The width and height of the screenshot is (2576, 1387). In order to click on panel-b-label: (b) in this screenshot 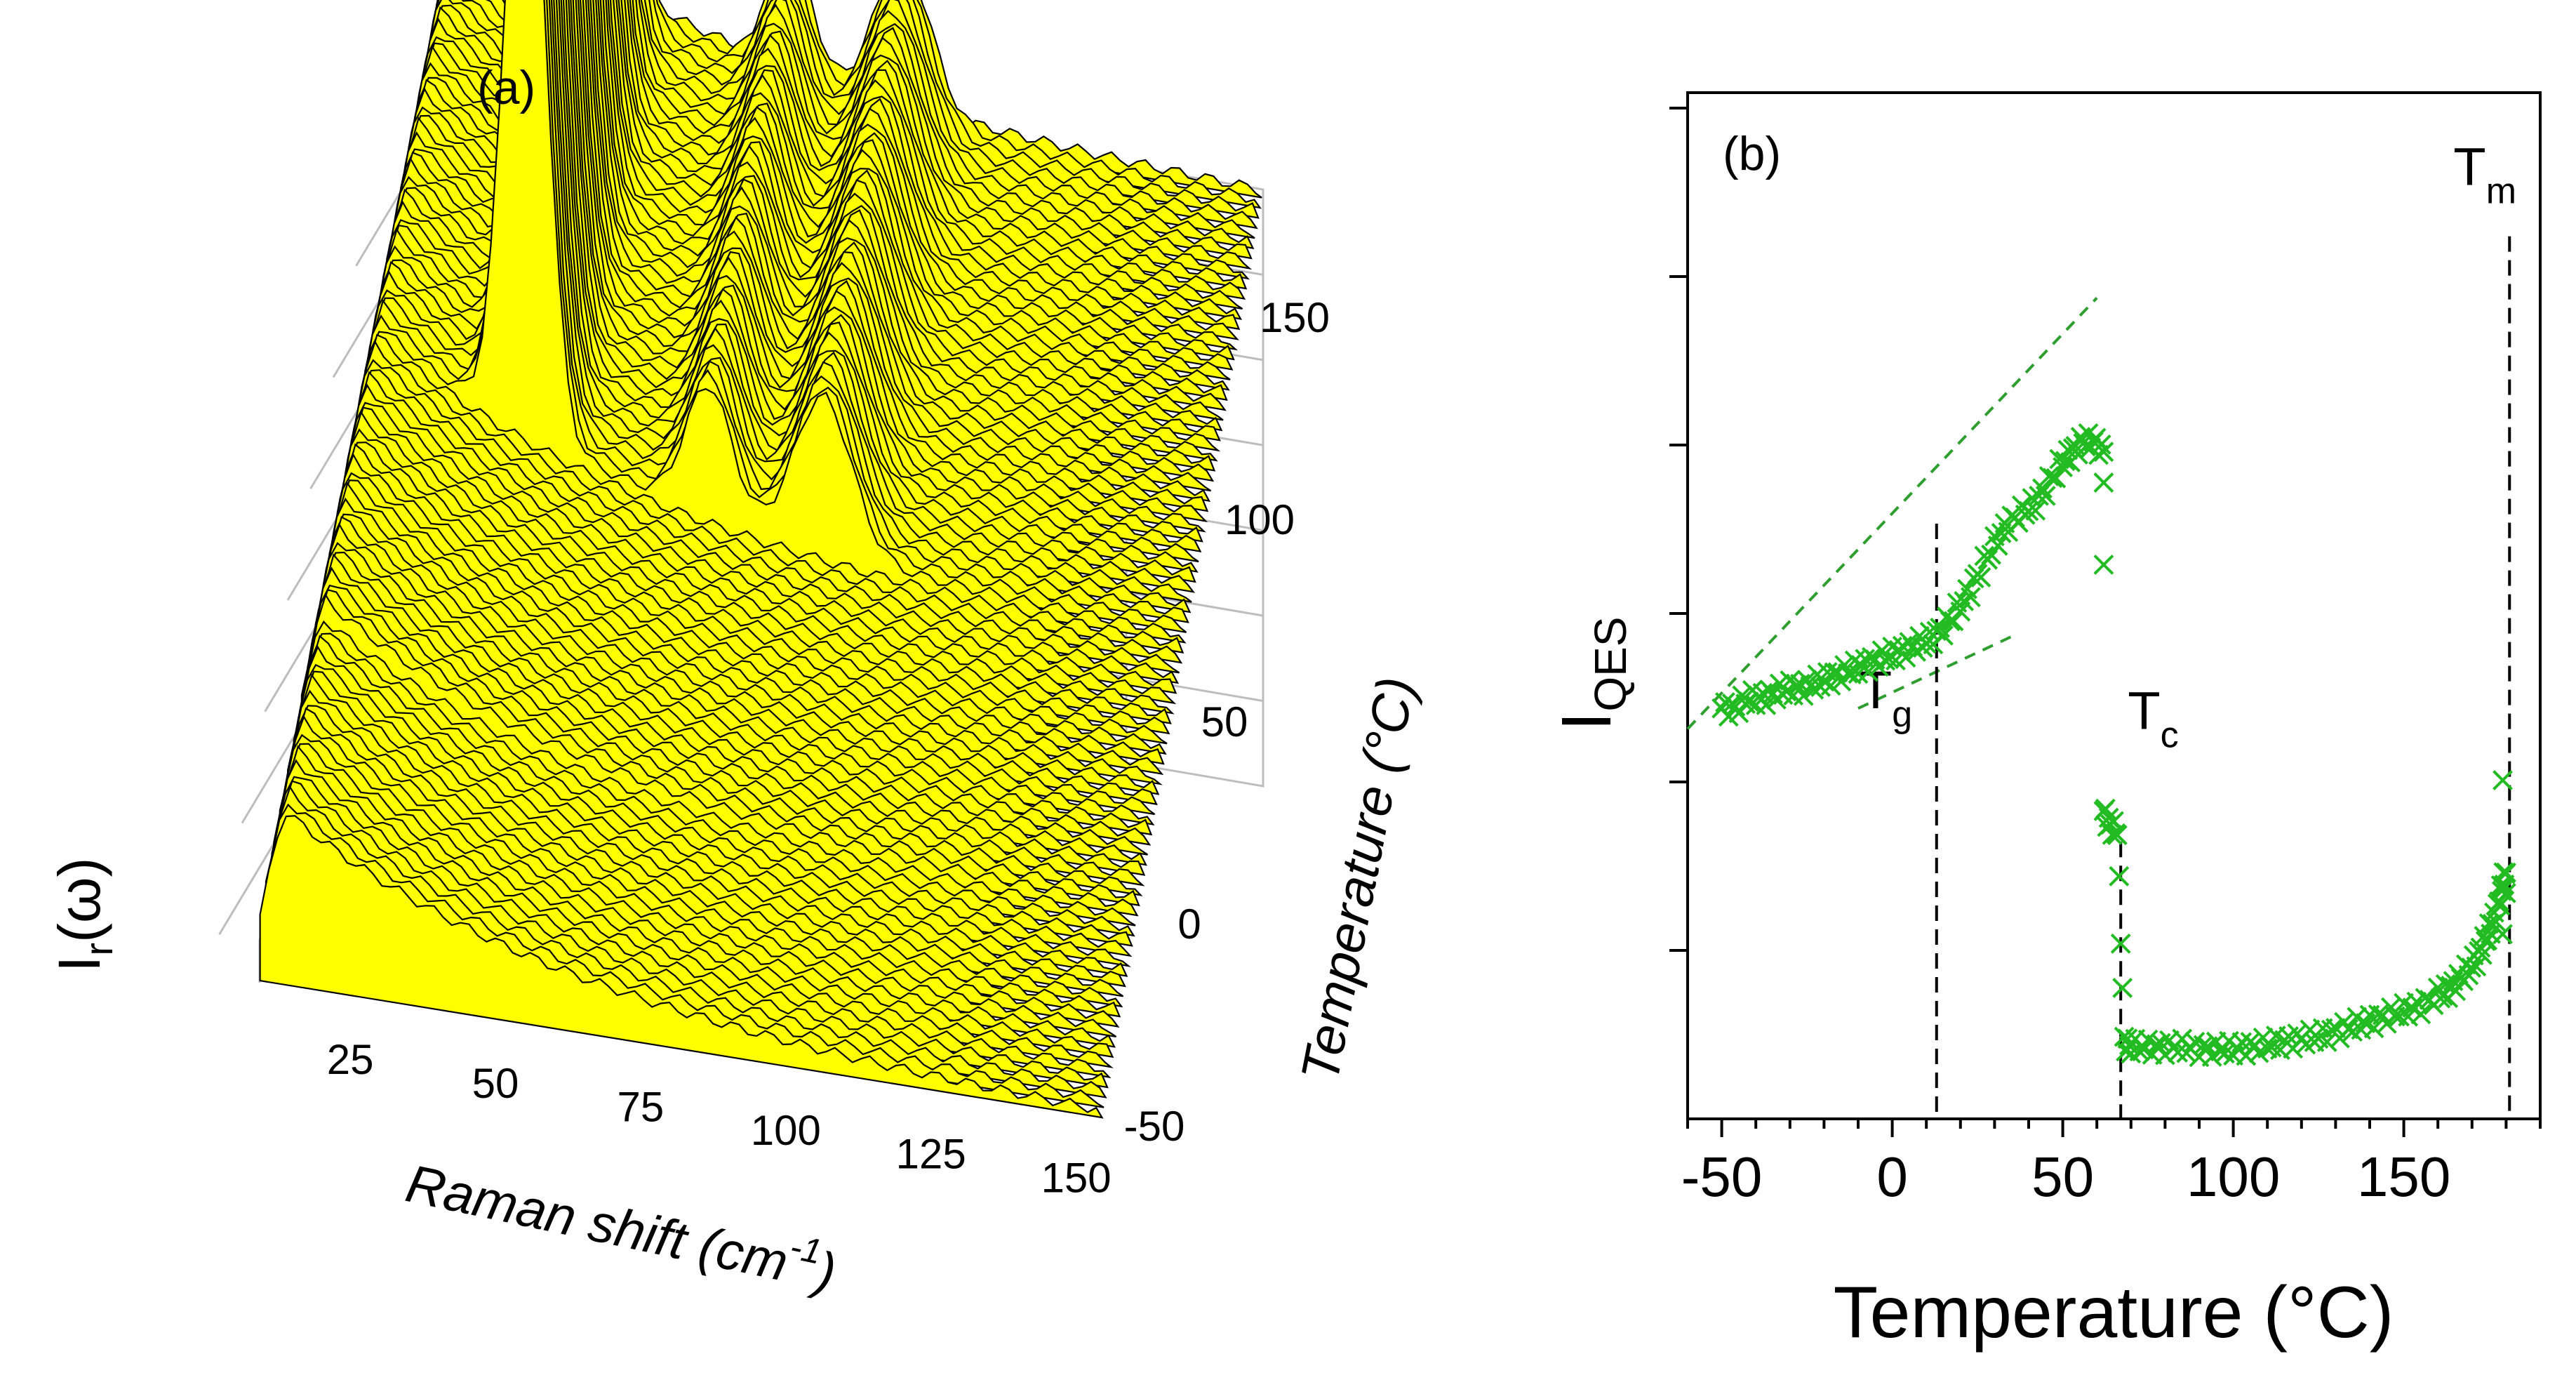, I will do `click(1752, 153)`.